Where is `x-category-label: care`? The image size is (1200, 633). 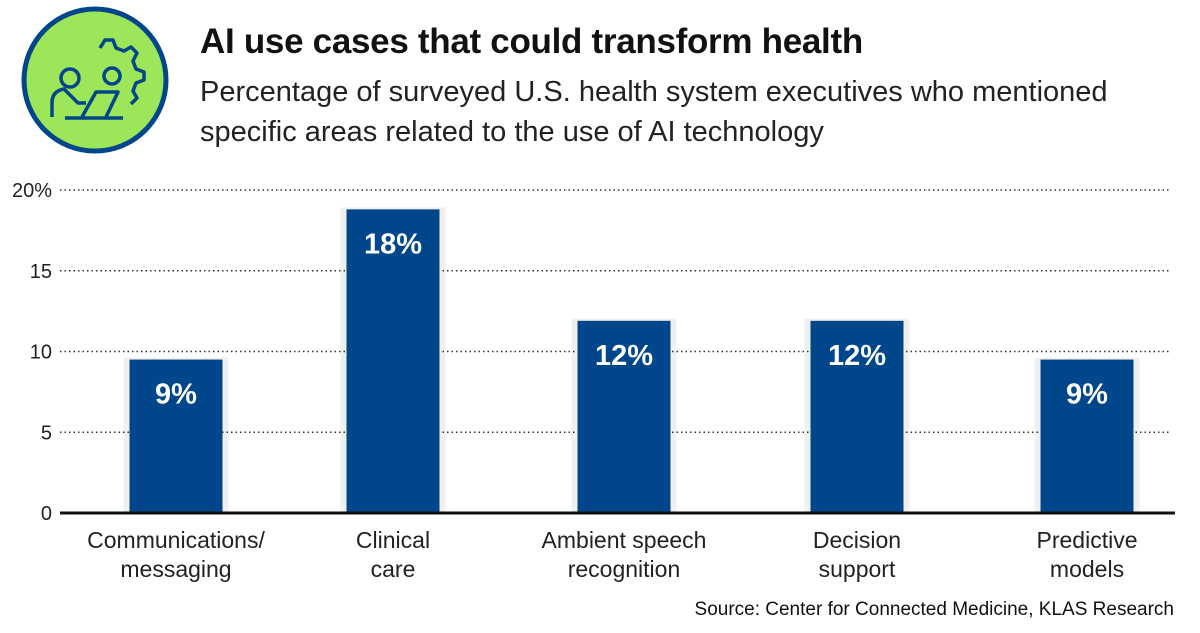 x-category-label: care is located at coordinates (393, 569).